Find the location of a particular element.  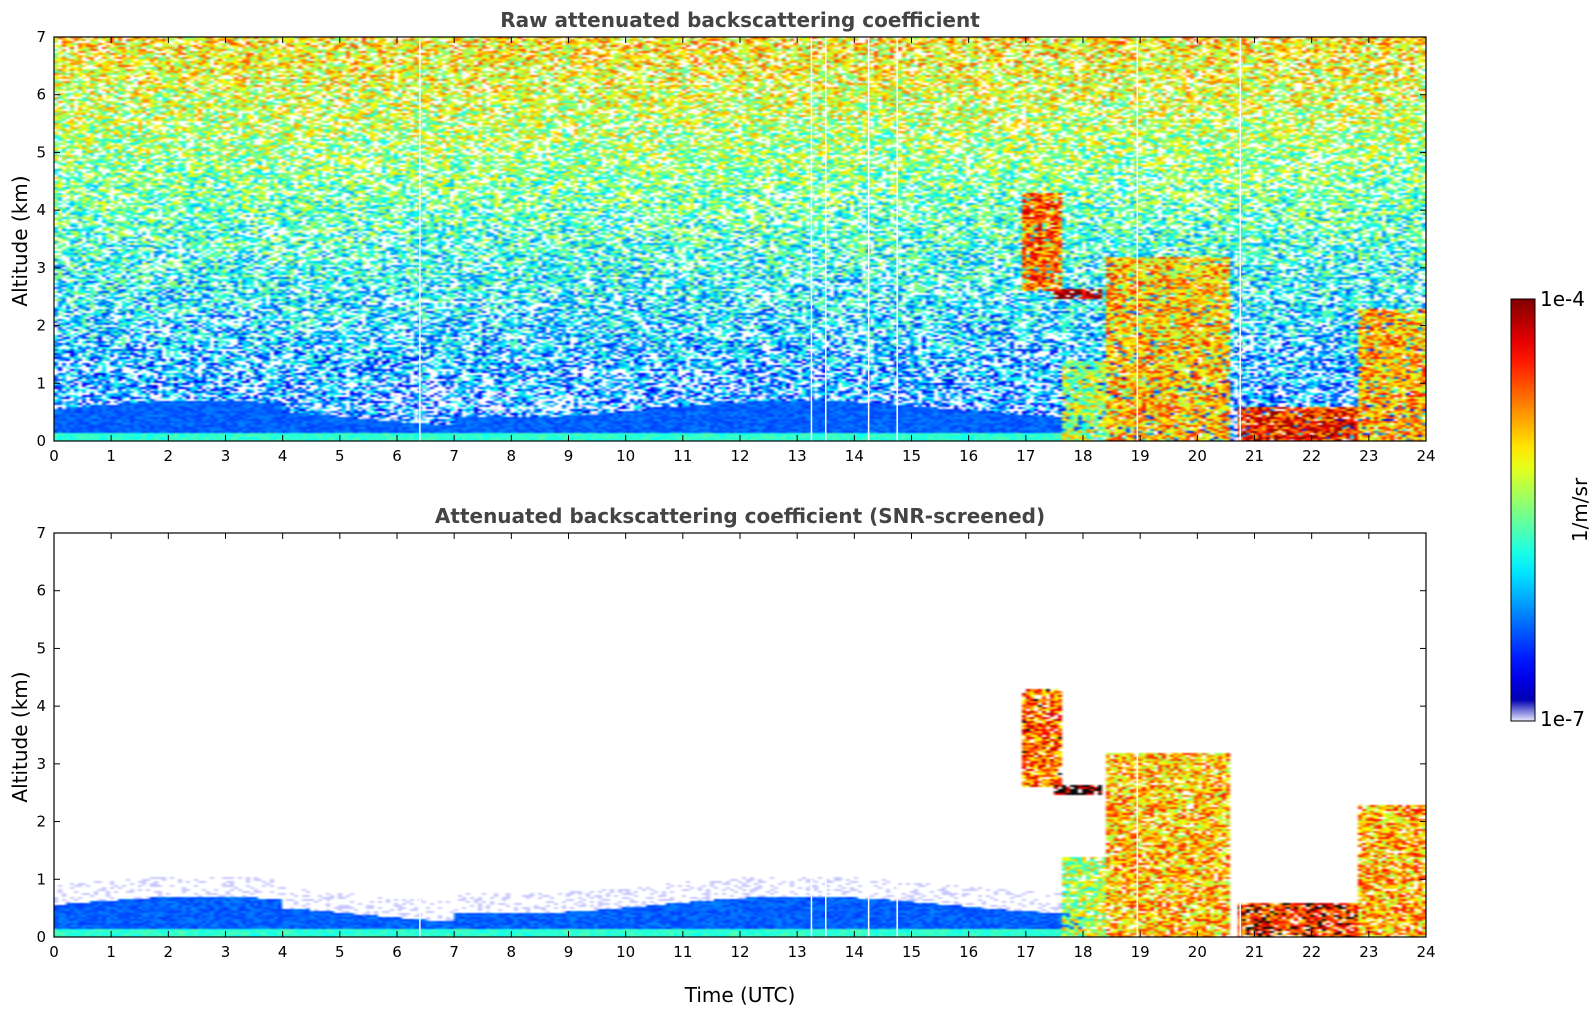

screened-panel-ylabel: Altitude (km) is located at coordinates (20, 736).